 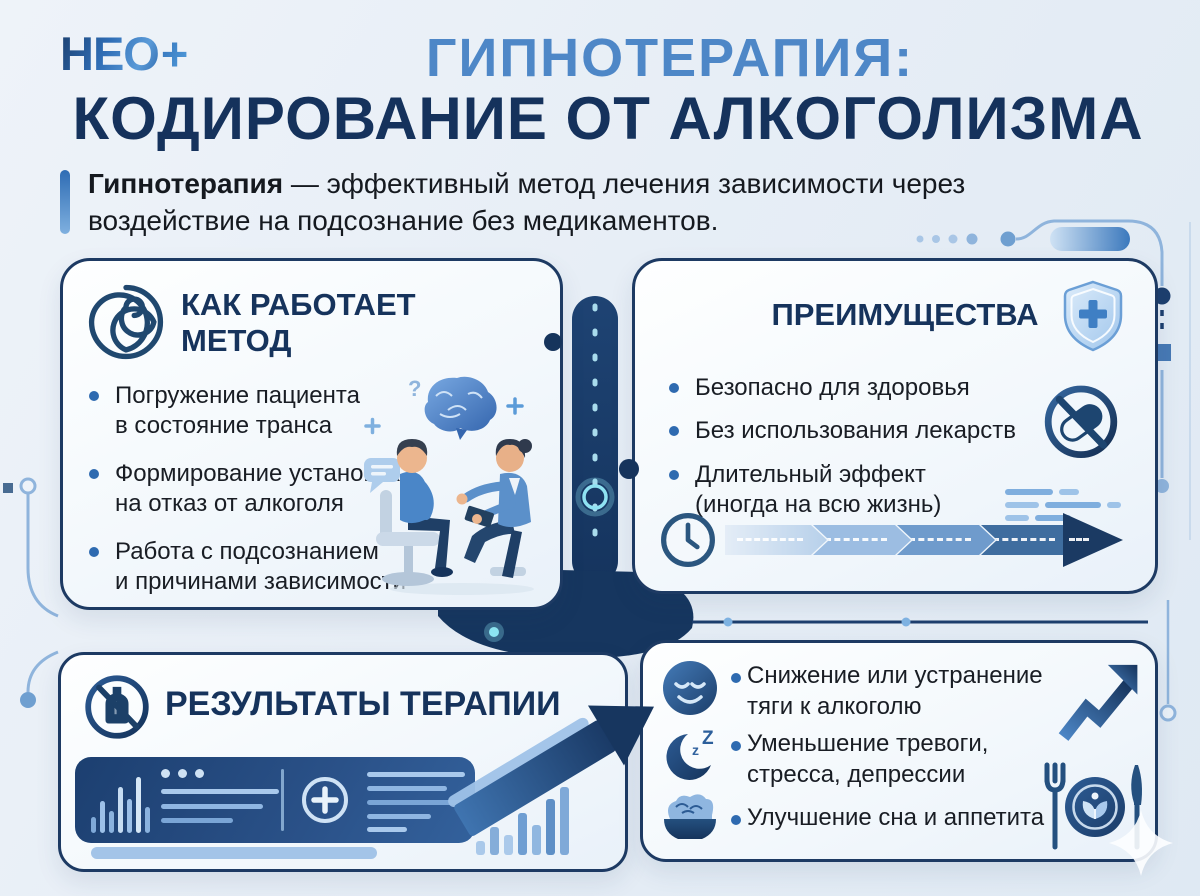 What do you see at coordinates (690, 688) in the screenshot?
I see `calm-face-icon` at bounding box center [690, 688].